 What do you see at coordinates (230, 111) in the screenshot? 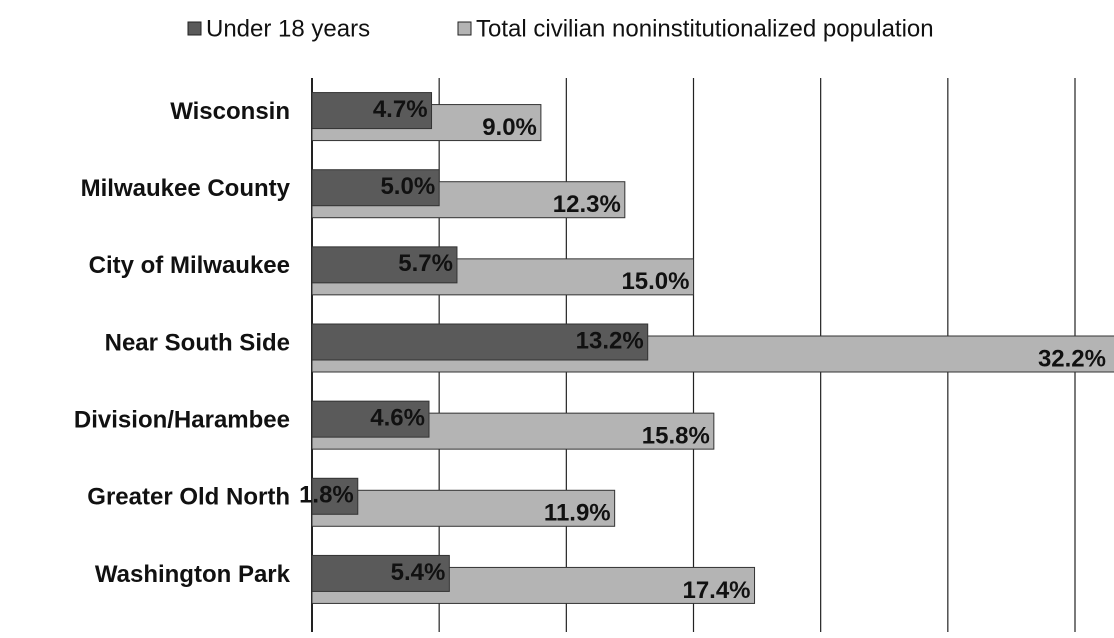
I see `category-label: Wisconsin` at bounding box center [230, 111].